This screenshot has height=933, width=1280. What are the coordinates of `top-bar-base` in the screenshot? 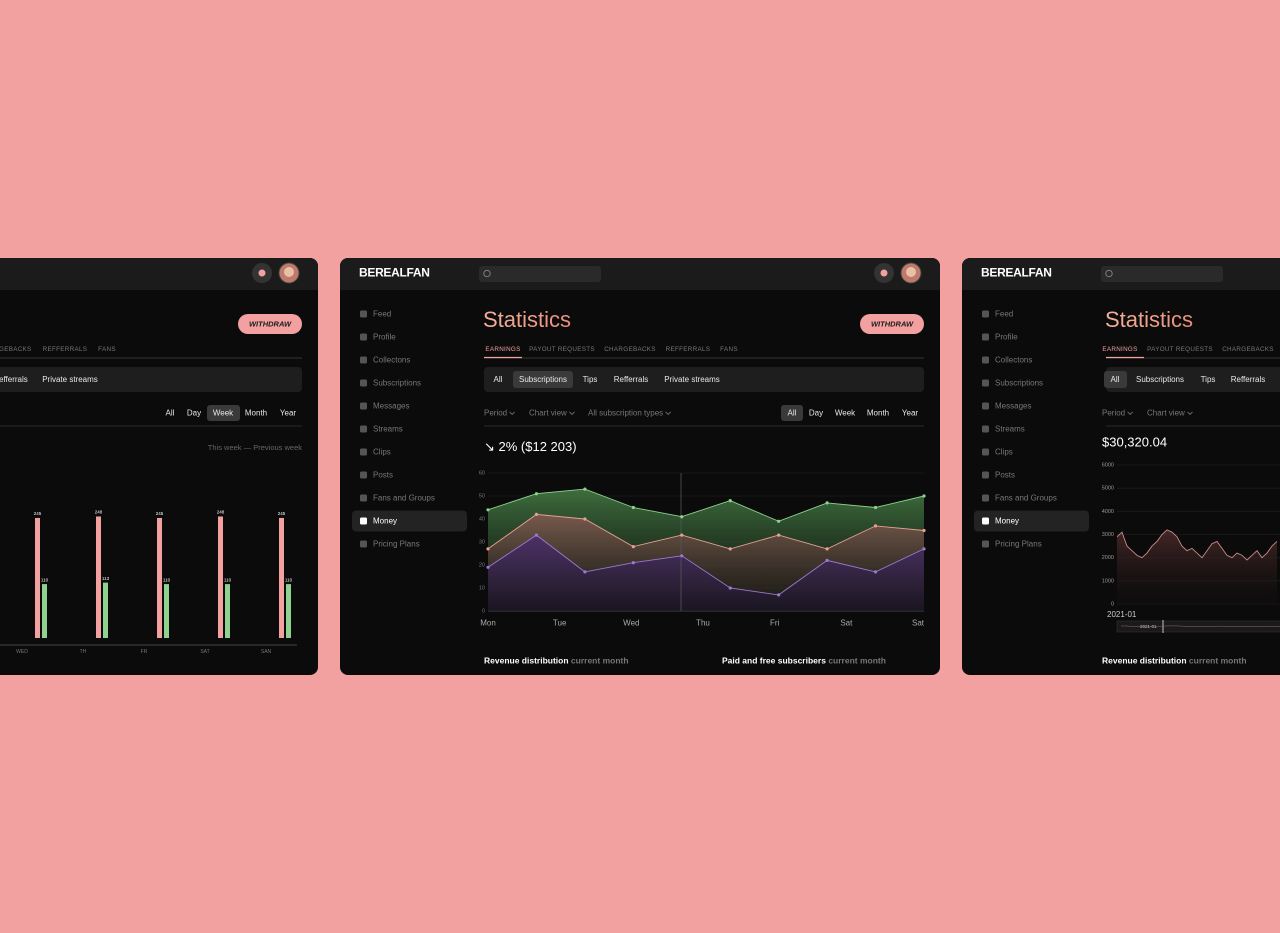 It's located at (640, 282).